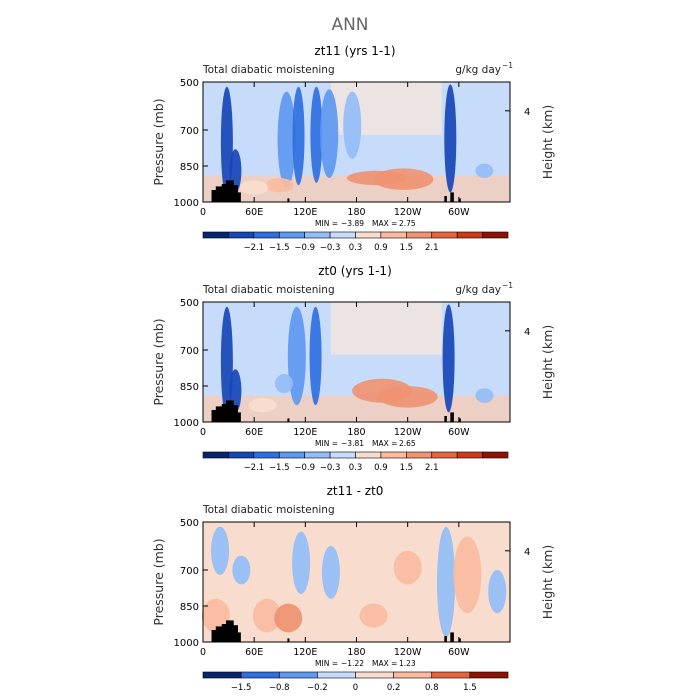 This screenshot has height=700, width=700. I want to click on stat-min-value: −1.22, so click(352, 663).